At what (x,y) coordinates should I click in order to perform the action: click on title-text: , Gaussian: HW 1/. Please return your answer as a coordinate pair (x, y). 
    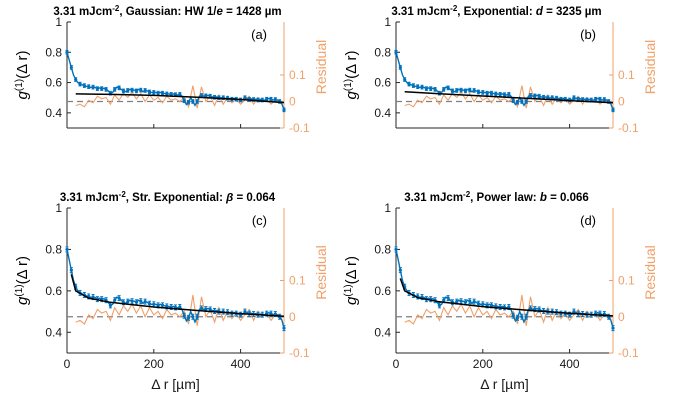
    Looking at the image, I should click on (168, 12).